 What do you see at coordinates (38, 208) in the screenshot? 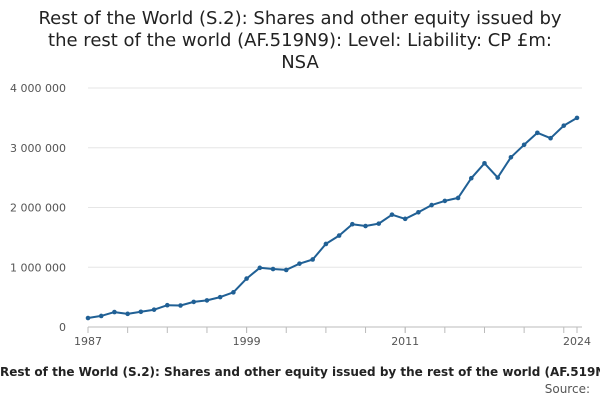
I see `y-tick-label: 2 000 000` at bounding box center [38, 208].